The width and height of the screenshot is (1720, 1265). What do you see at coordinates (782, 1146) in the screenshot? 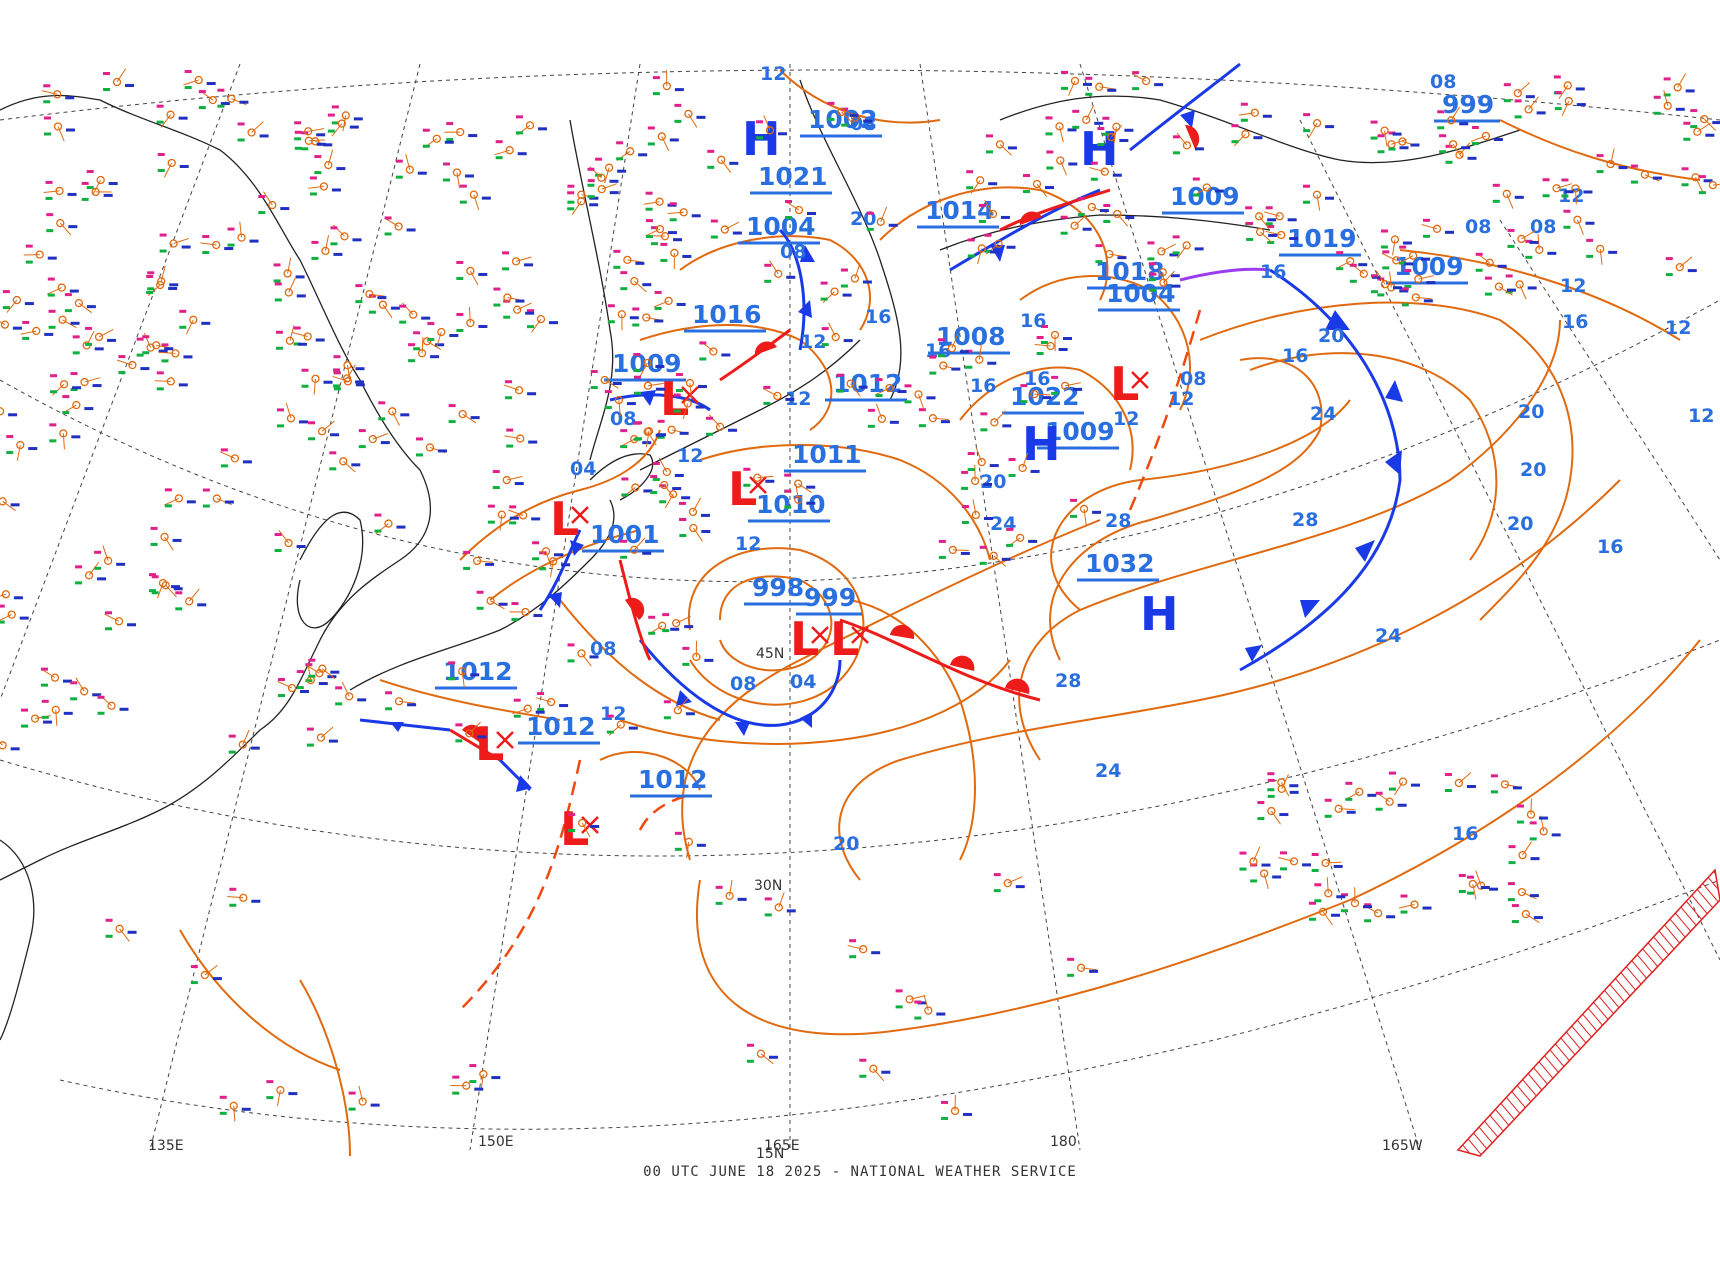
I see `lon-label-165e: 165E` at bounding box center [782, 1146].